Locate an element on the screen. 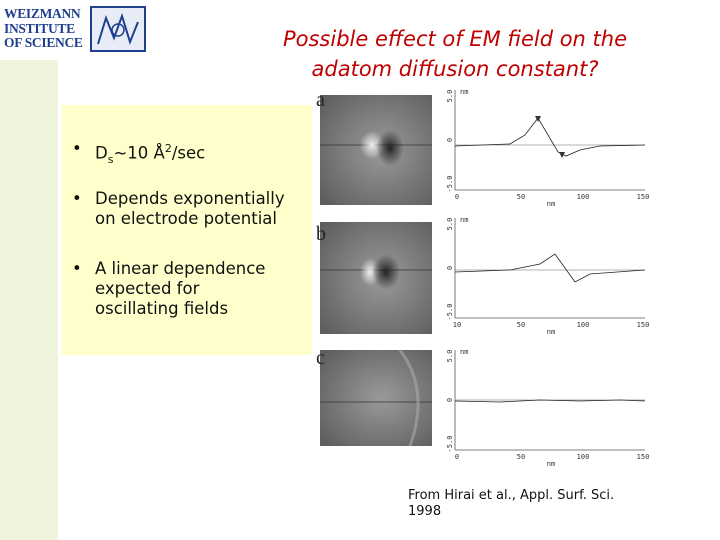  logo-line: OF SCIENCE is located at coordinates (43, 42).